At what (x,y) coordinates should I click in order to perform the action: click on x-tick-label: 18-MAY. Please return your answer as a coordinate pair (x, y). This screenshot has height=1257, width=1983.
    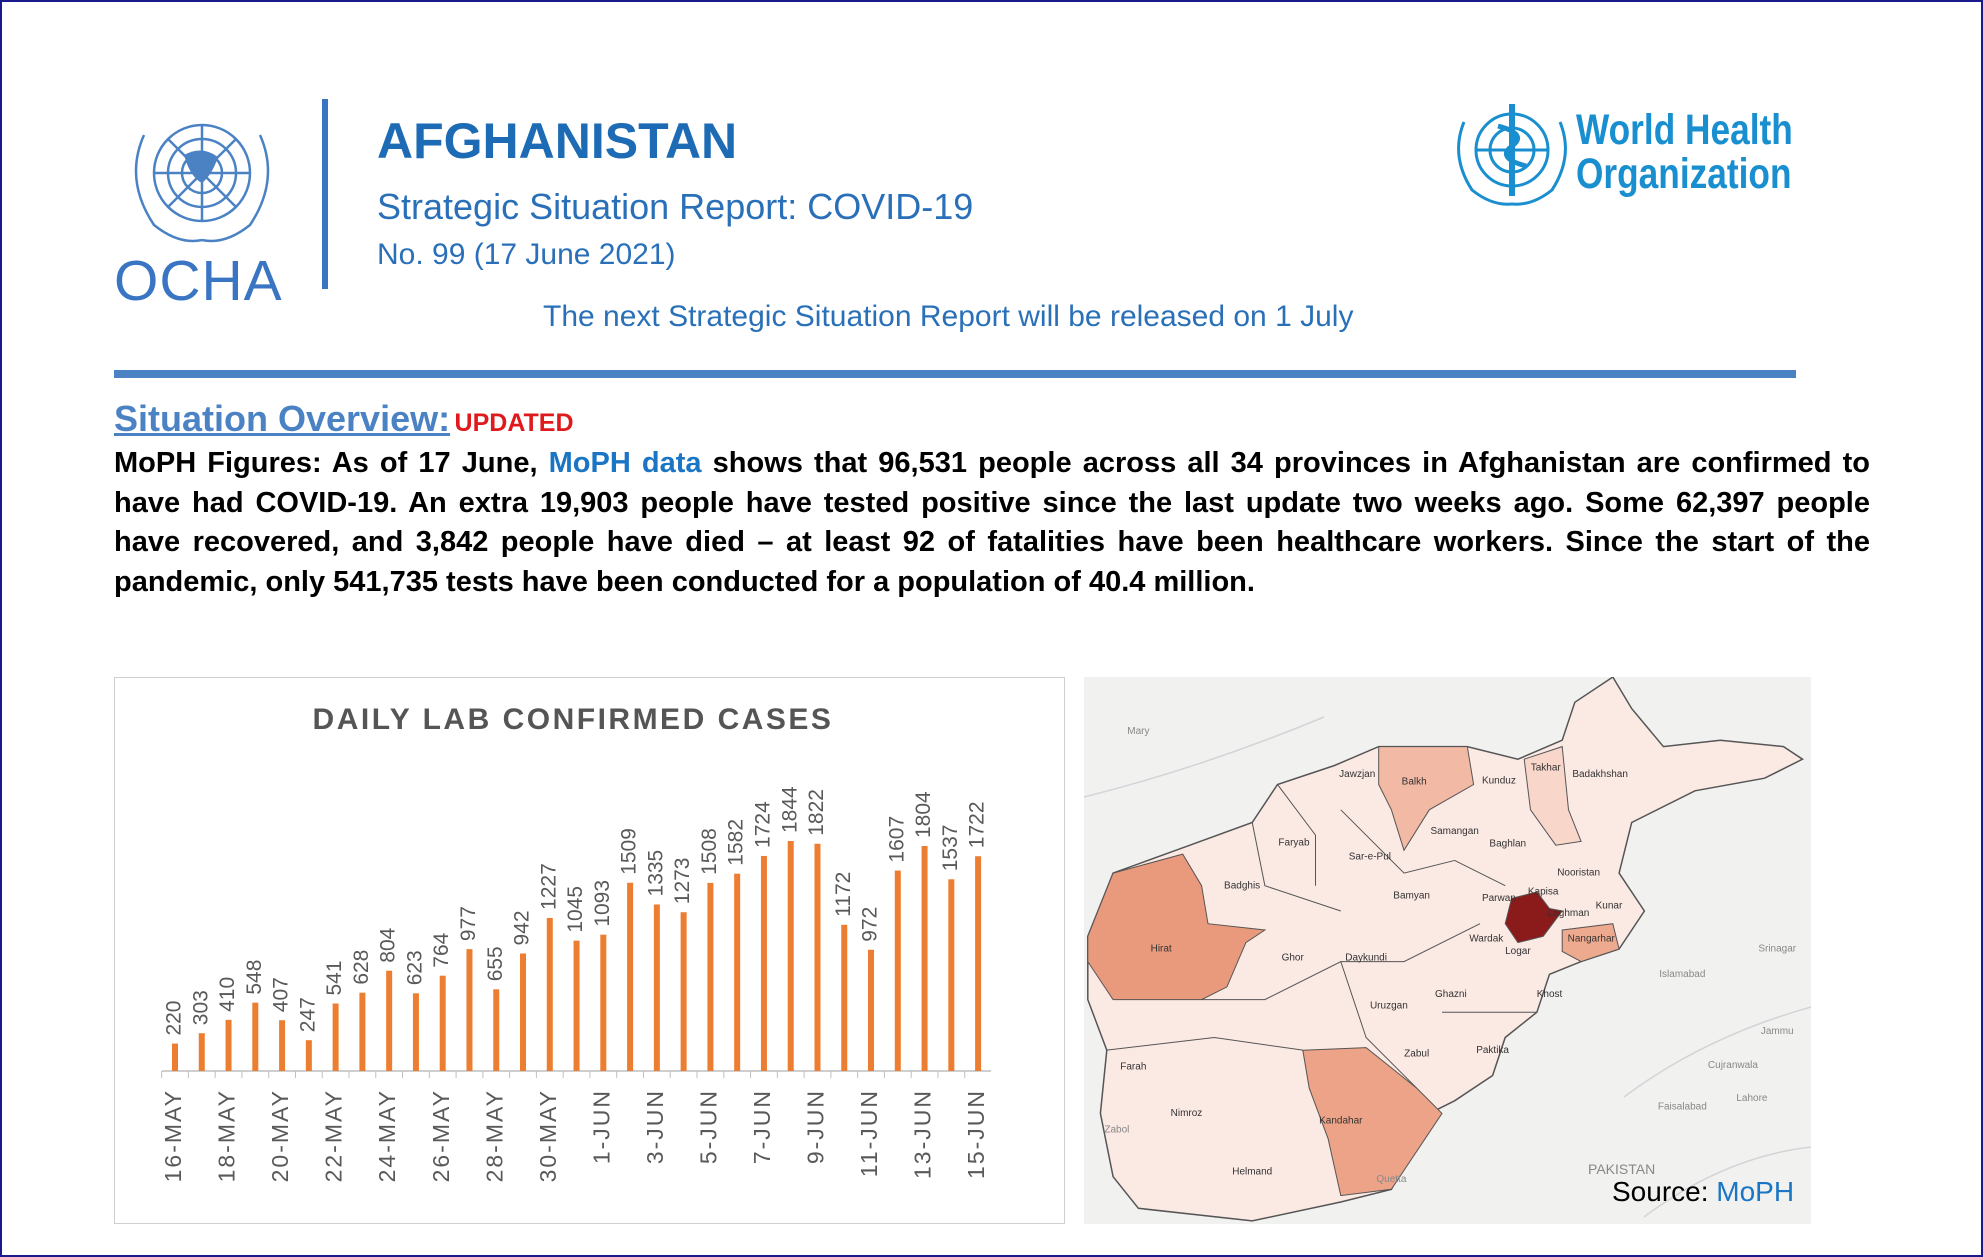
    Looking at the image, I should click on (227, 1135).